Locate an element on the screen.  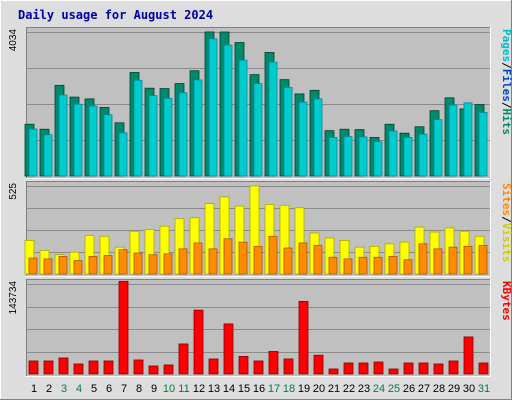
day-label: 17 is located at coordinates (274, 389).